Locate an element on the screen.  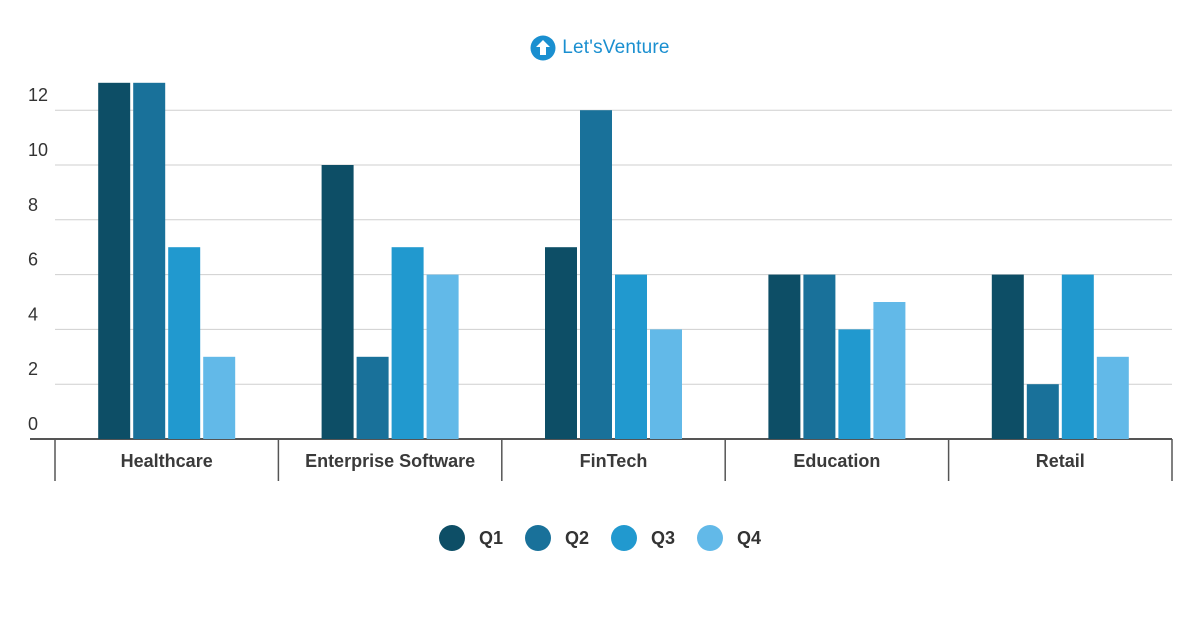
logo-text: Let'sVenture is located at coordinates (616, 47).